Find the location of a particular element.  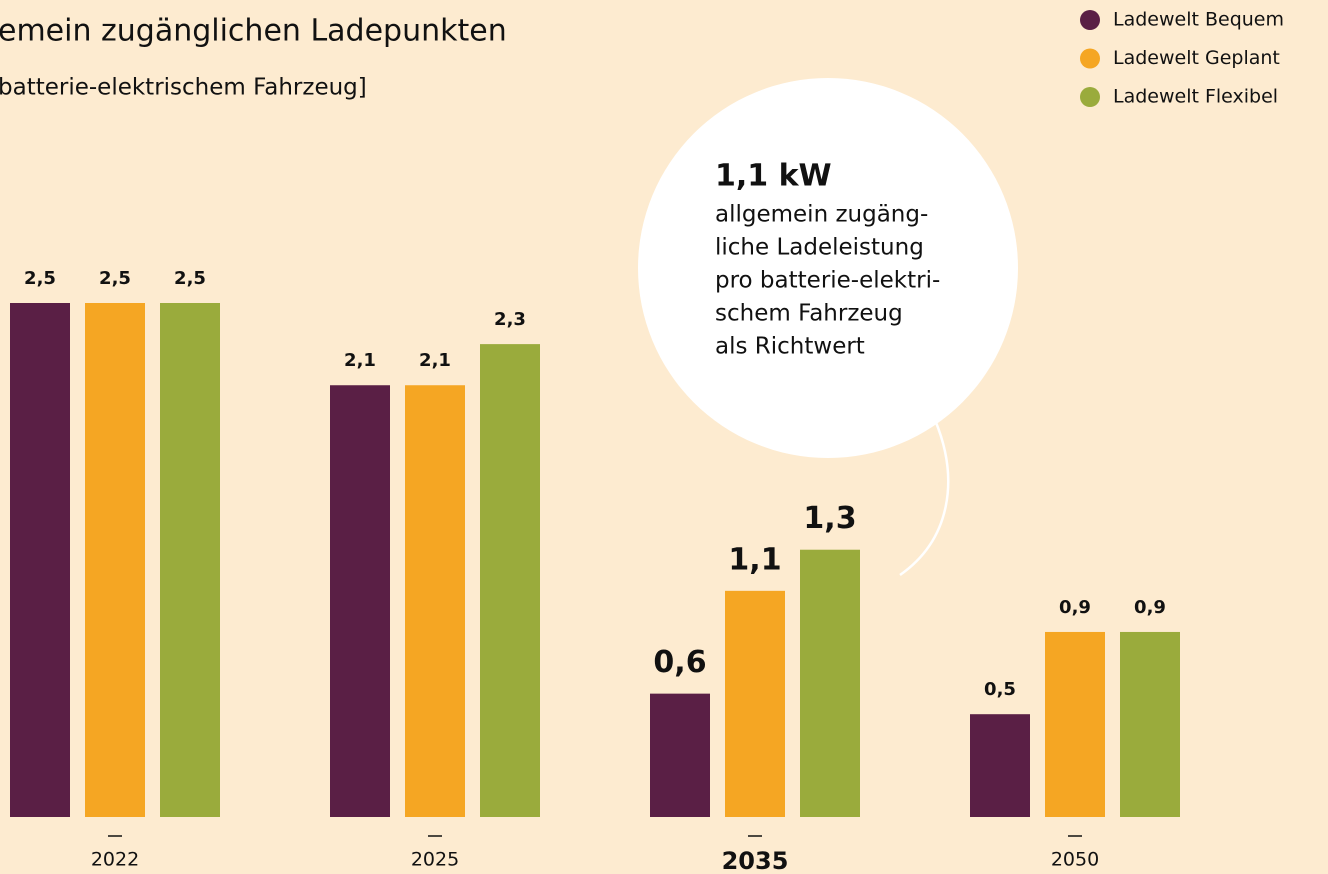

x-tick-label: 2025 is located at coordinates (435, 860).